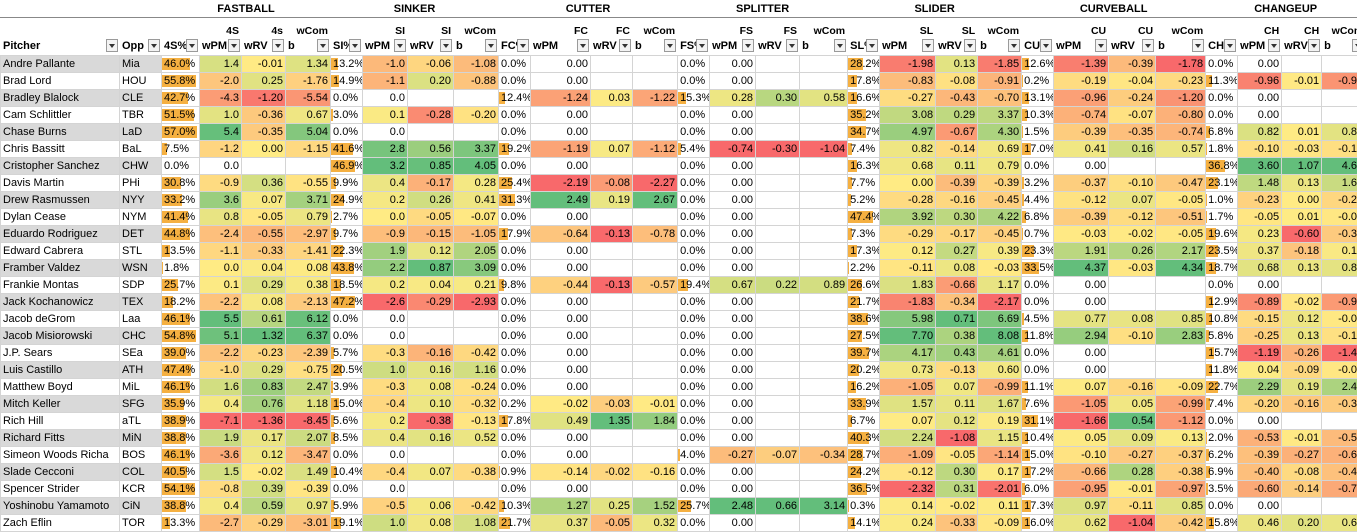 The height and width of the screenshot is (532, 1357). I want to click on usage-pct-cell: 17.0%, so click(1038, 149).